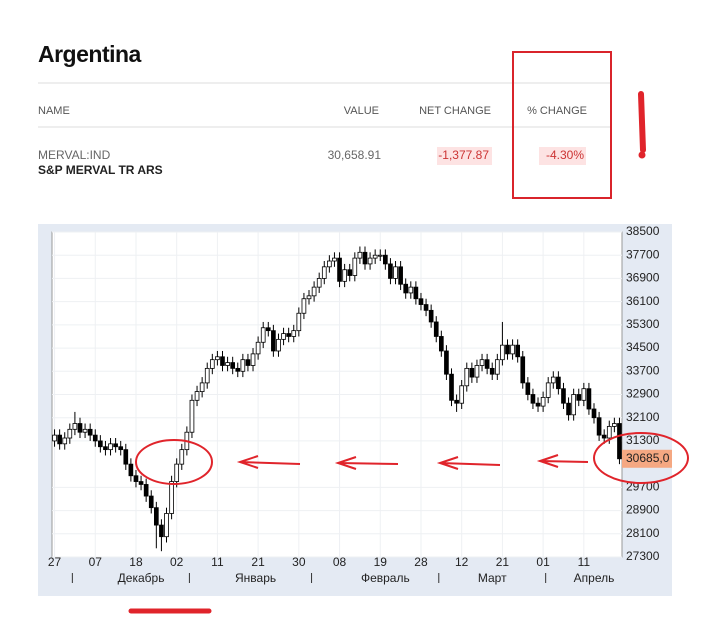 The width and height of the screenshot is (707, 632). What do you see at coordinates (642, 155) in the screenshot?
I see `exclamation-dot` at bounding box center [642, 155].